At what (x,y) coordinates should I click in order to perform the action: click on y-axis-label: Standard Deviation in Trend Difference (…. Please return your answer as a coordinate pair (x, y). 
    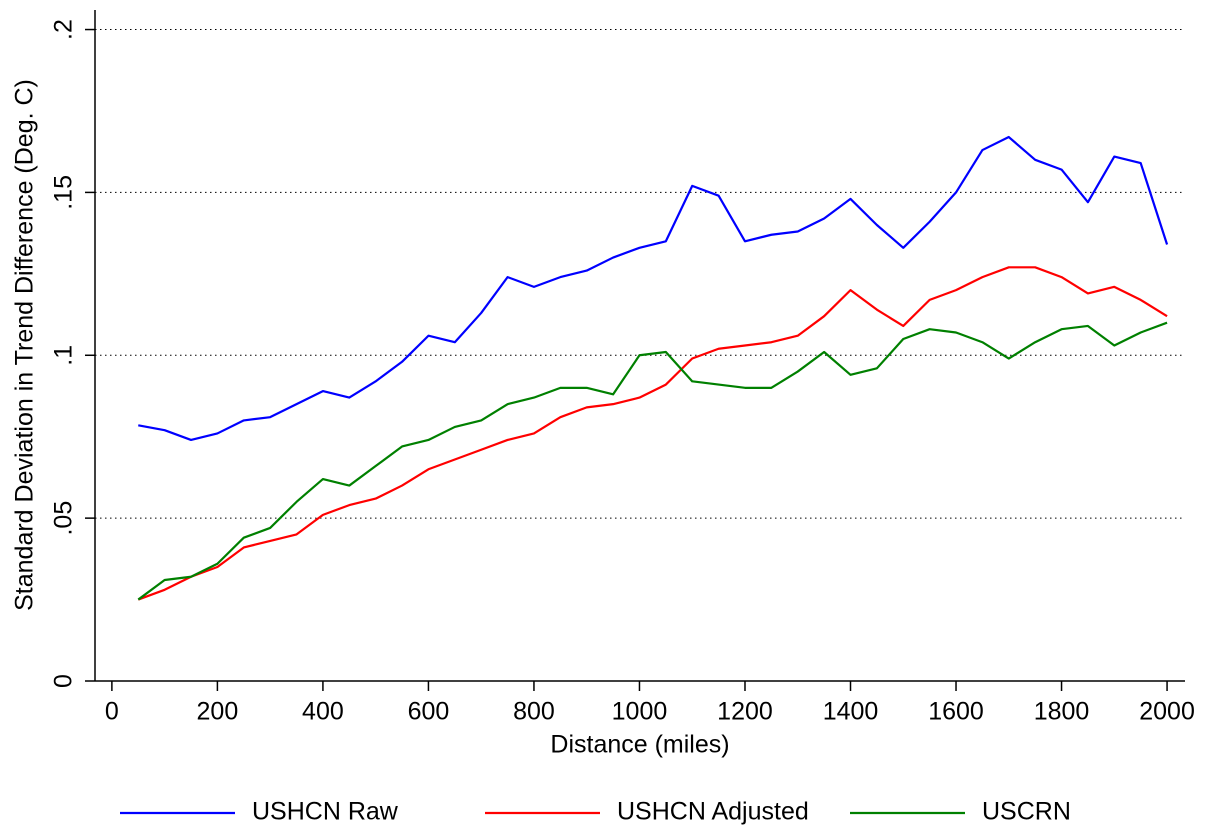
    Looking at the image, I should click on (25, 345).